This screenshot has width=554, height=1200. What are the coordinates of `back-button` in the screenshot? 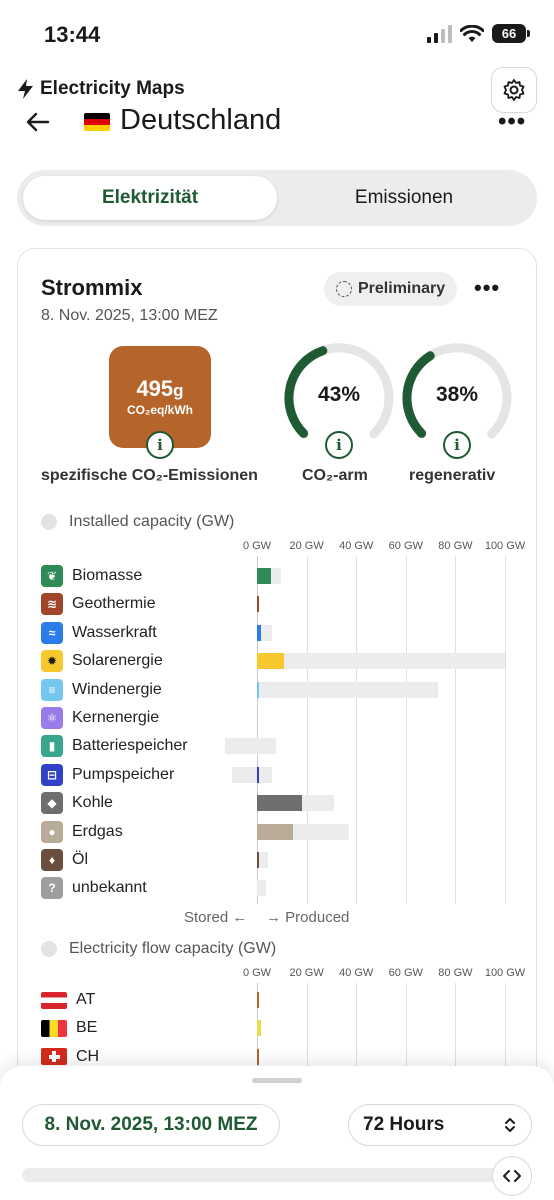 It's located at (38, 122).